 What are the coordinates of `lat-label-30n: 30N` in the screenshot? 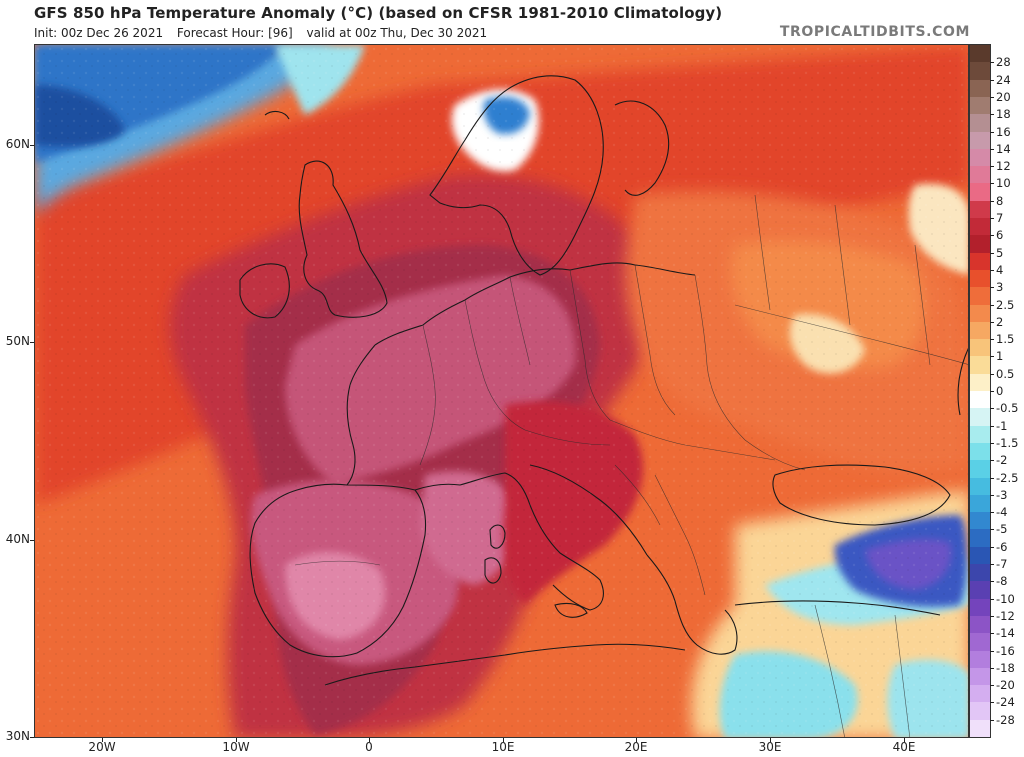 It's located at (17, 736).